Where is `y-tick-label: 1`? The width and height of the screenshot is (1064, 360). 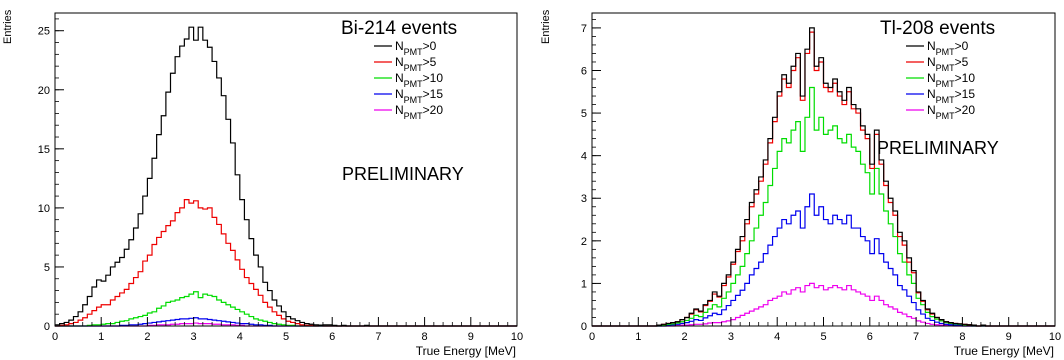
y-tick-label: 1 is located at coordinates (584, 284).